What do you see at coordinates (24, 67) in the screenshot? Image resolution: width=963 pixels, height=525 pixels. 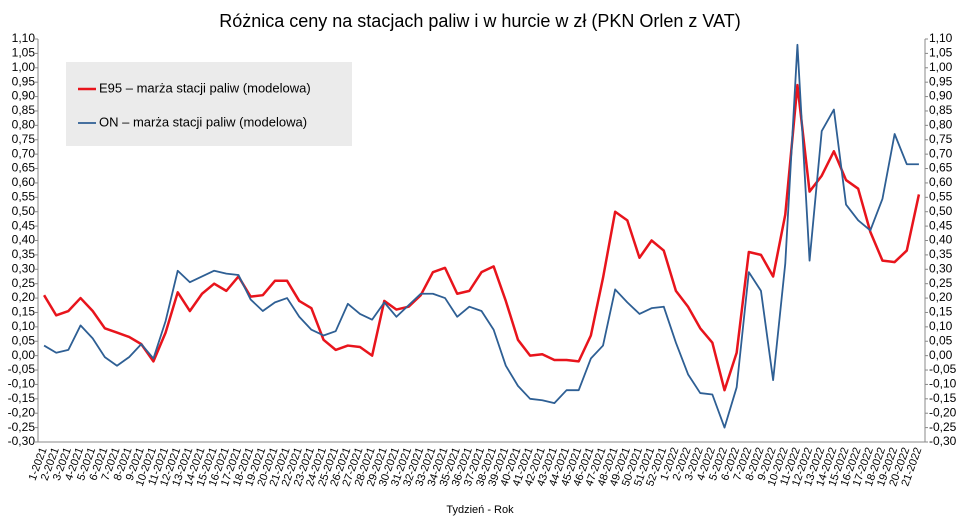 I see `y-tick-label: 1,00` at bounding box center [24, 67].